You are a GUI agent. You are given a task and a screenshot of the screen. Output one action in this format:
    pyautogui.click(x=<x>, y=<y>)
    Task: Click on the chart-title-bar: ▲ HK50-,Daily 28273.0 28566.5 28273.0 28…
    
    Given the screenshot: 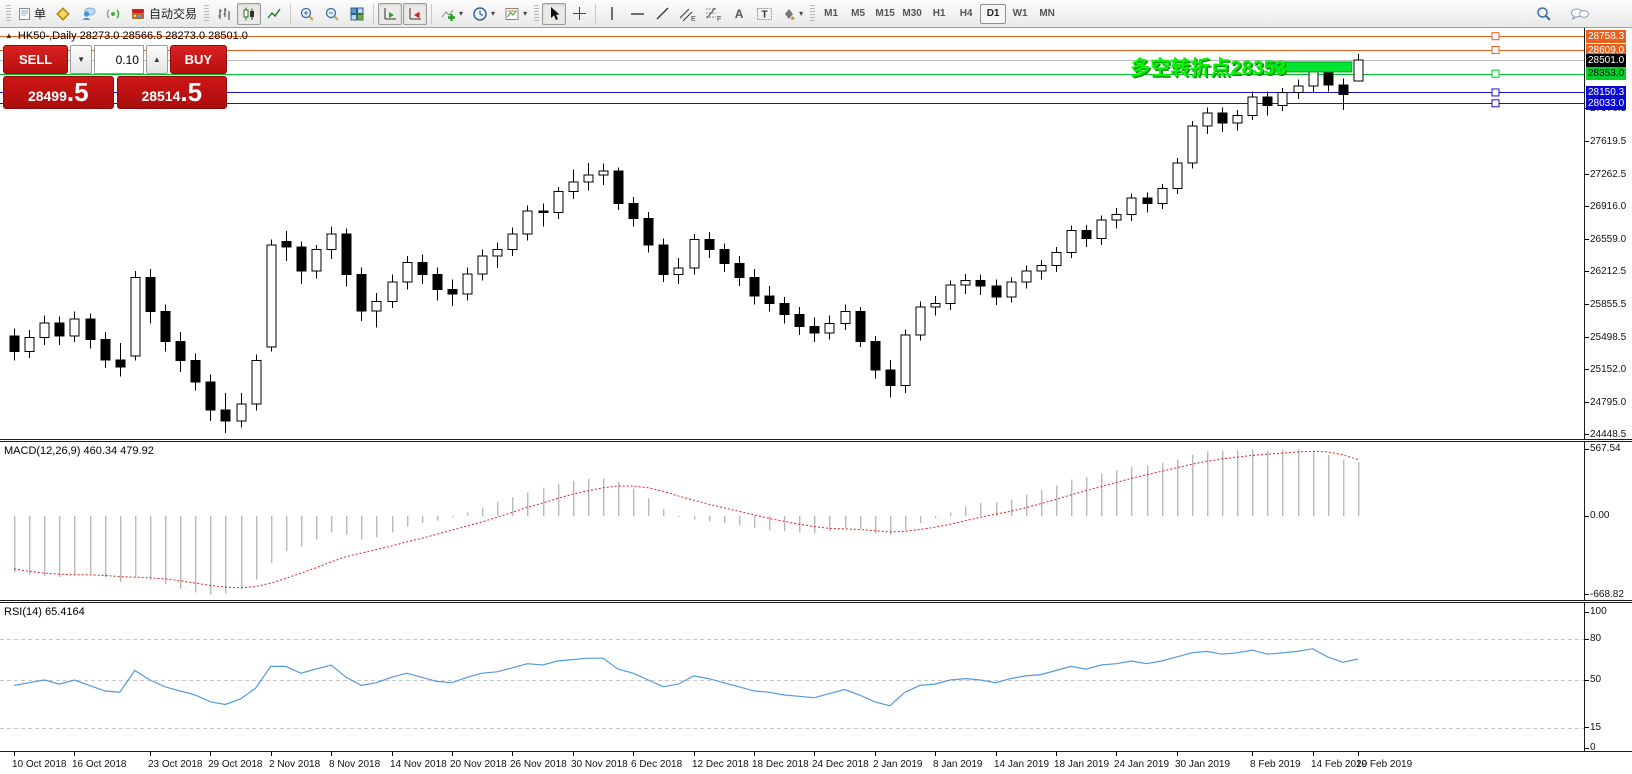 What is the action you would take?
    pyautogui.click(x=790, y=35)
    